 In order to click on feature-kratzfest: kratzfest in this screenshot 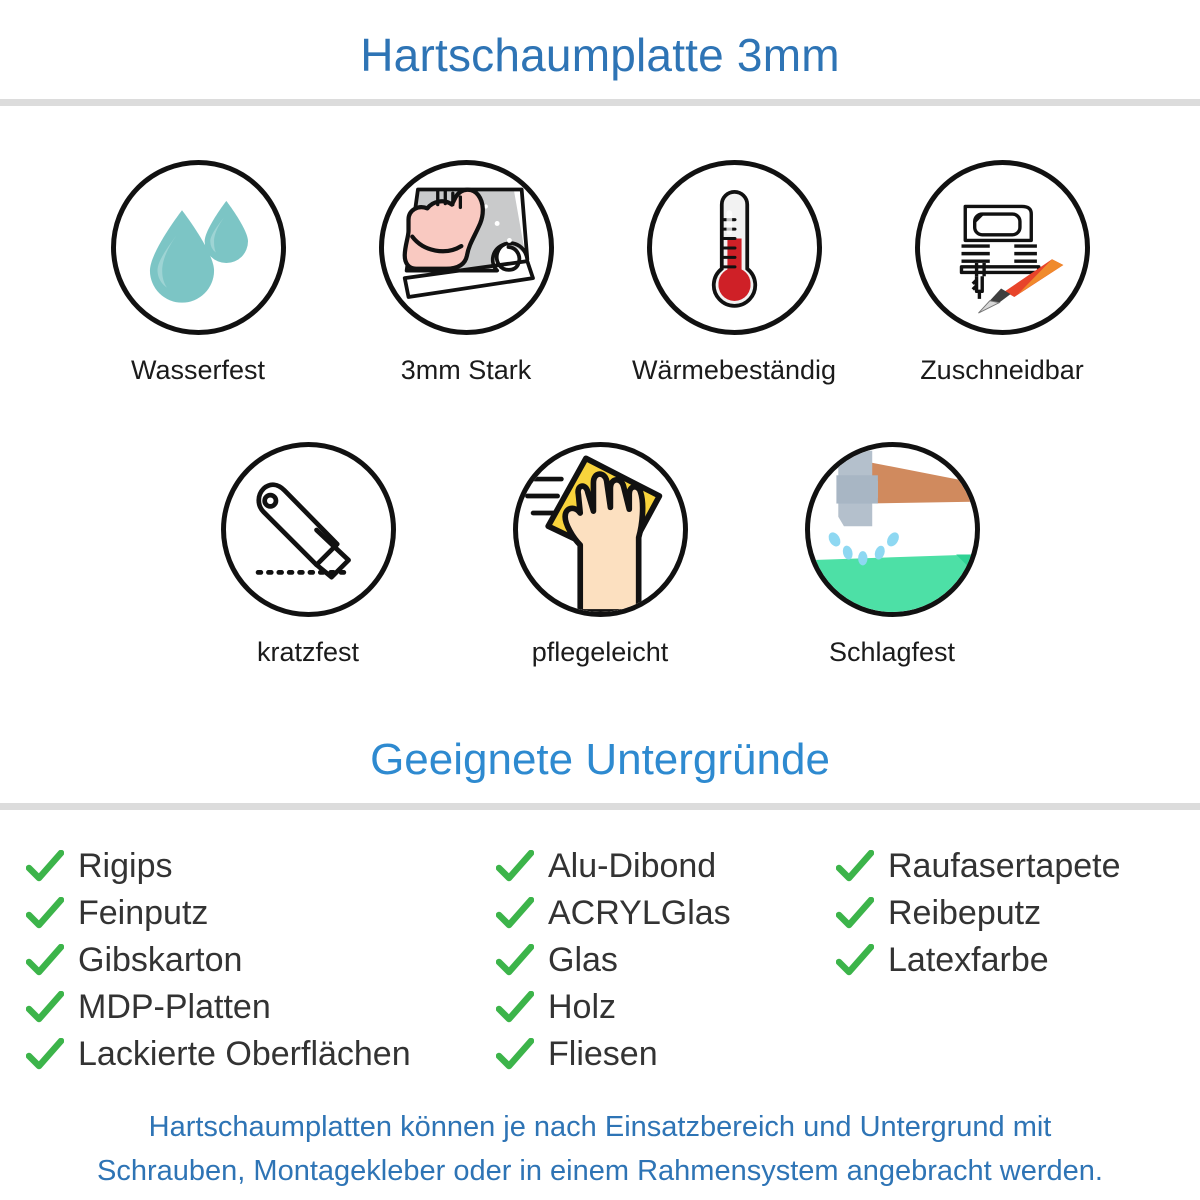, I will do `click(308, 555)`.